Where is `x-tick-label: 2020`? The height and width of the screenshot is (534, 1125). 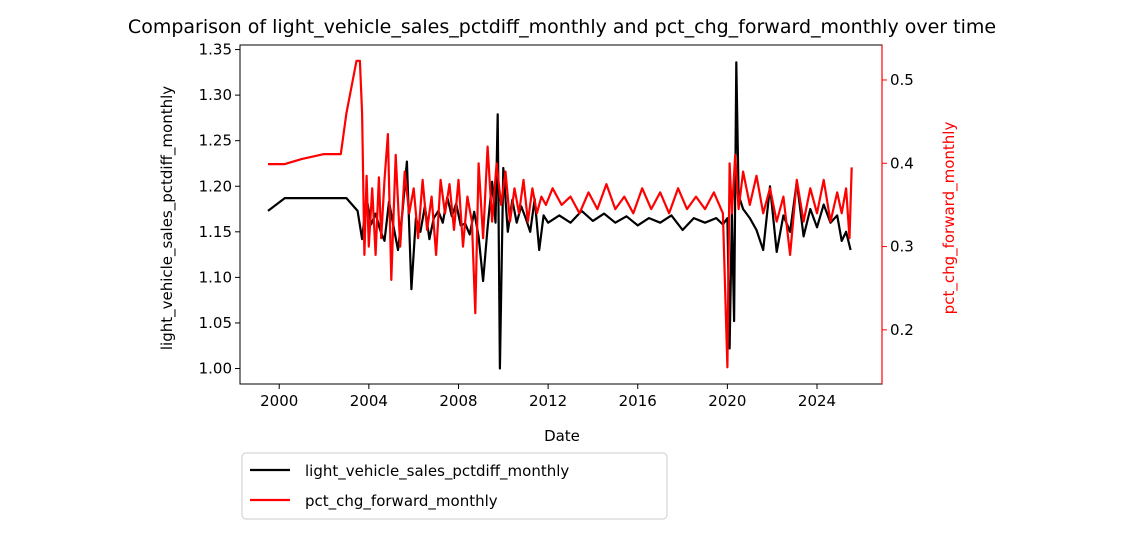 x-tick-label: 2020 is located at coordinates (727, 401).